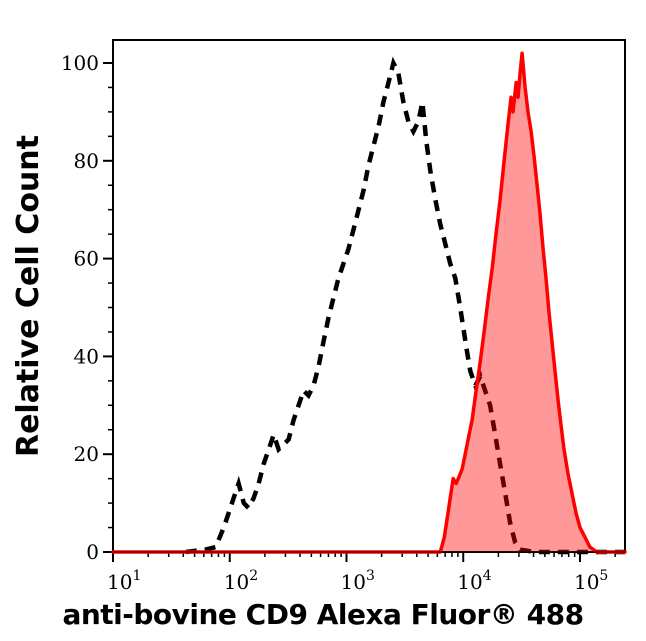  I want to click on y-tick-label: 60, so click(86, 259).